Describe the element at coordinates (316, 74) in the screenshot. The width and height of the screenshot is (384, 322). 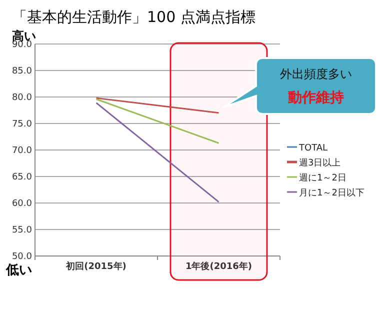
I see `annotation: 外出頻度多い` at that location.